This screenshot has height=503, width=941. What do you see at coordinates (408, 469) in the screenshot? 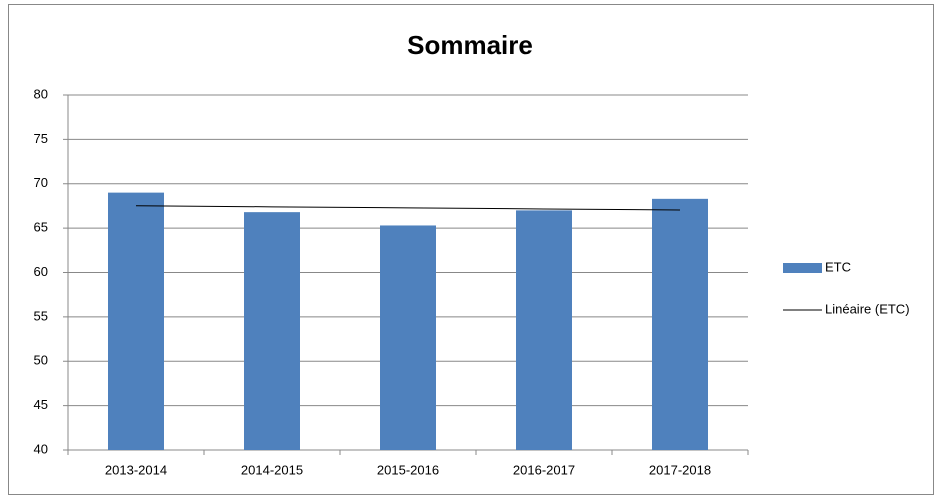
I see `x-tick-label: 2015-2016` at bounding box center [408, 469].